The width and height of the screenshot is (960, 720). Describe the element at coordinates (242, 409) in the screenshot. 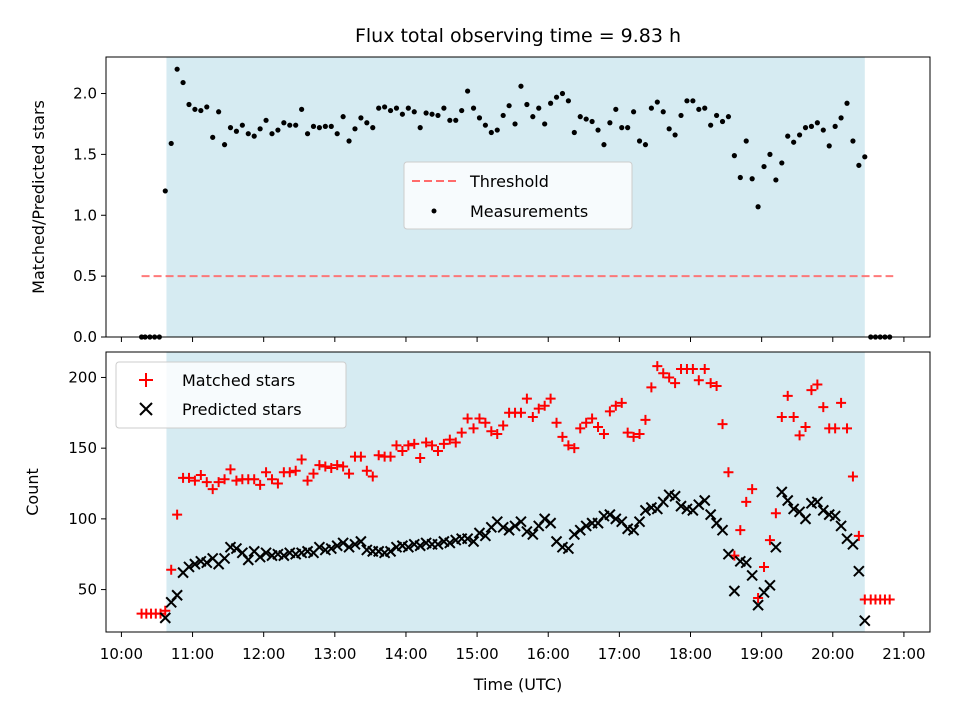

I see `legend-predicted-label: Predicted stars` at that location.